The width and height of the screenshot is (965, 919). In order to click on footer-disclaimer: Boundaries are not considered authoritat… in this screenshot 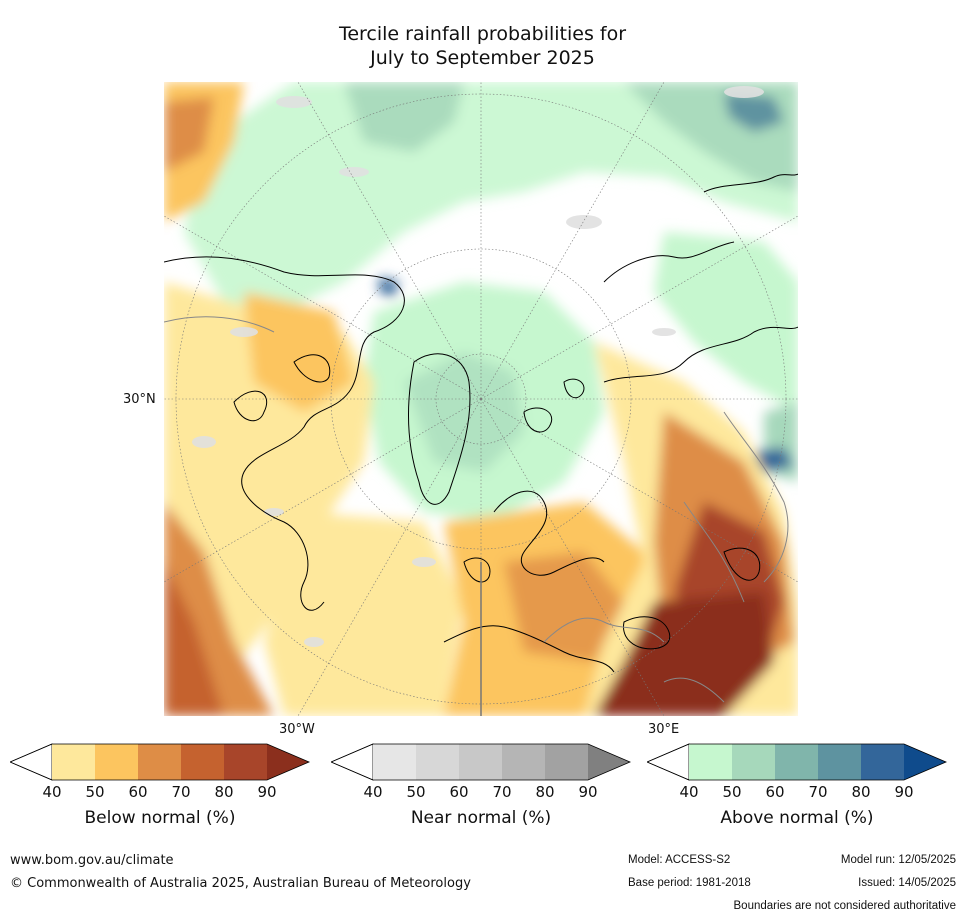, I will do `click(844, 906)`.